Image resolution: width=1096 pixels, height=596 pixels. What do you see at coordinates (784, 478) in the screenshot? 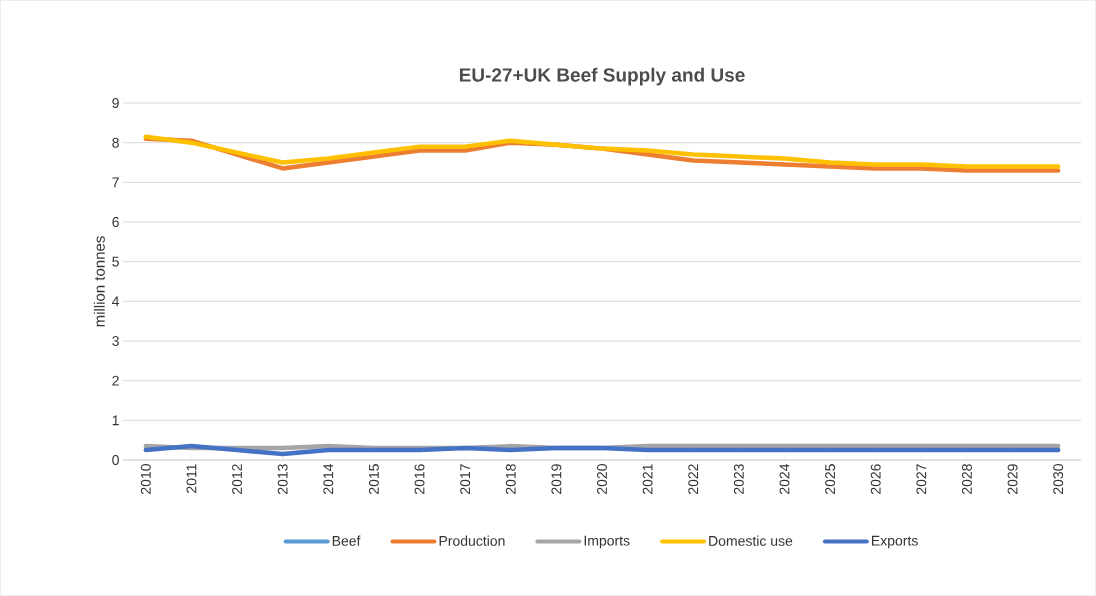
I see `x-tick-label: 2024` at bounding box center [784, 478].